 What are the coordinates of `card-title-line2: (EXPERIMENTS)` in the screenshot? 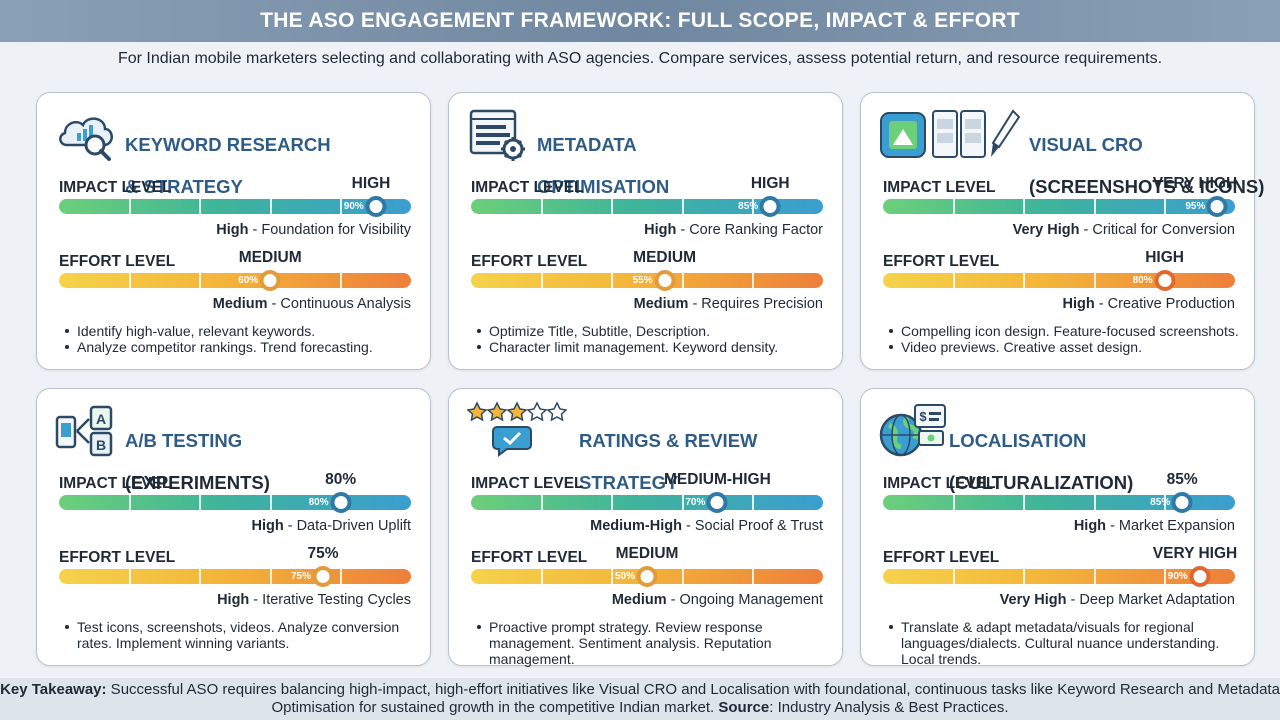 It's located at (197, 482).